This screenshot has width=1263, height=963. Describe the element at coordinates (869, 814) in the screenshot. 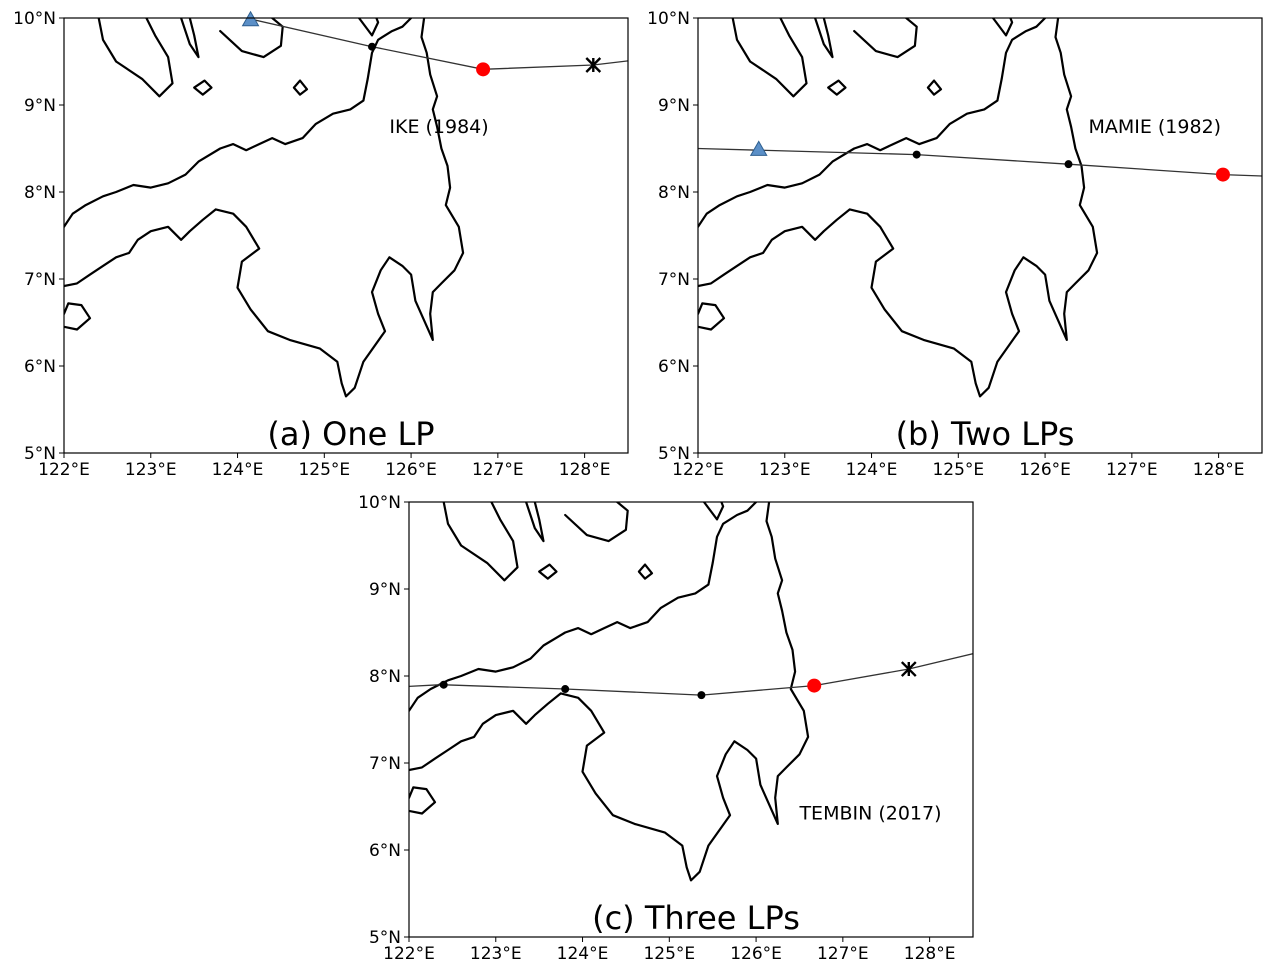

I see `storm-name-label: TEMBIN (2017)` at that location.